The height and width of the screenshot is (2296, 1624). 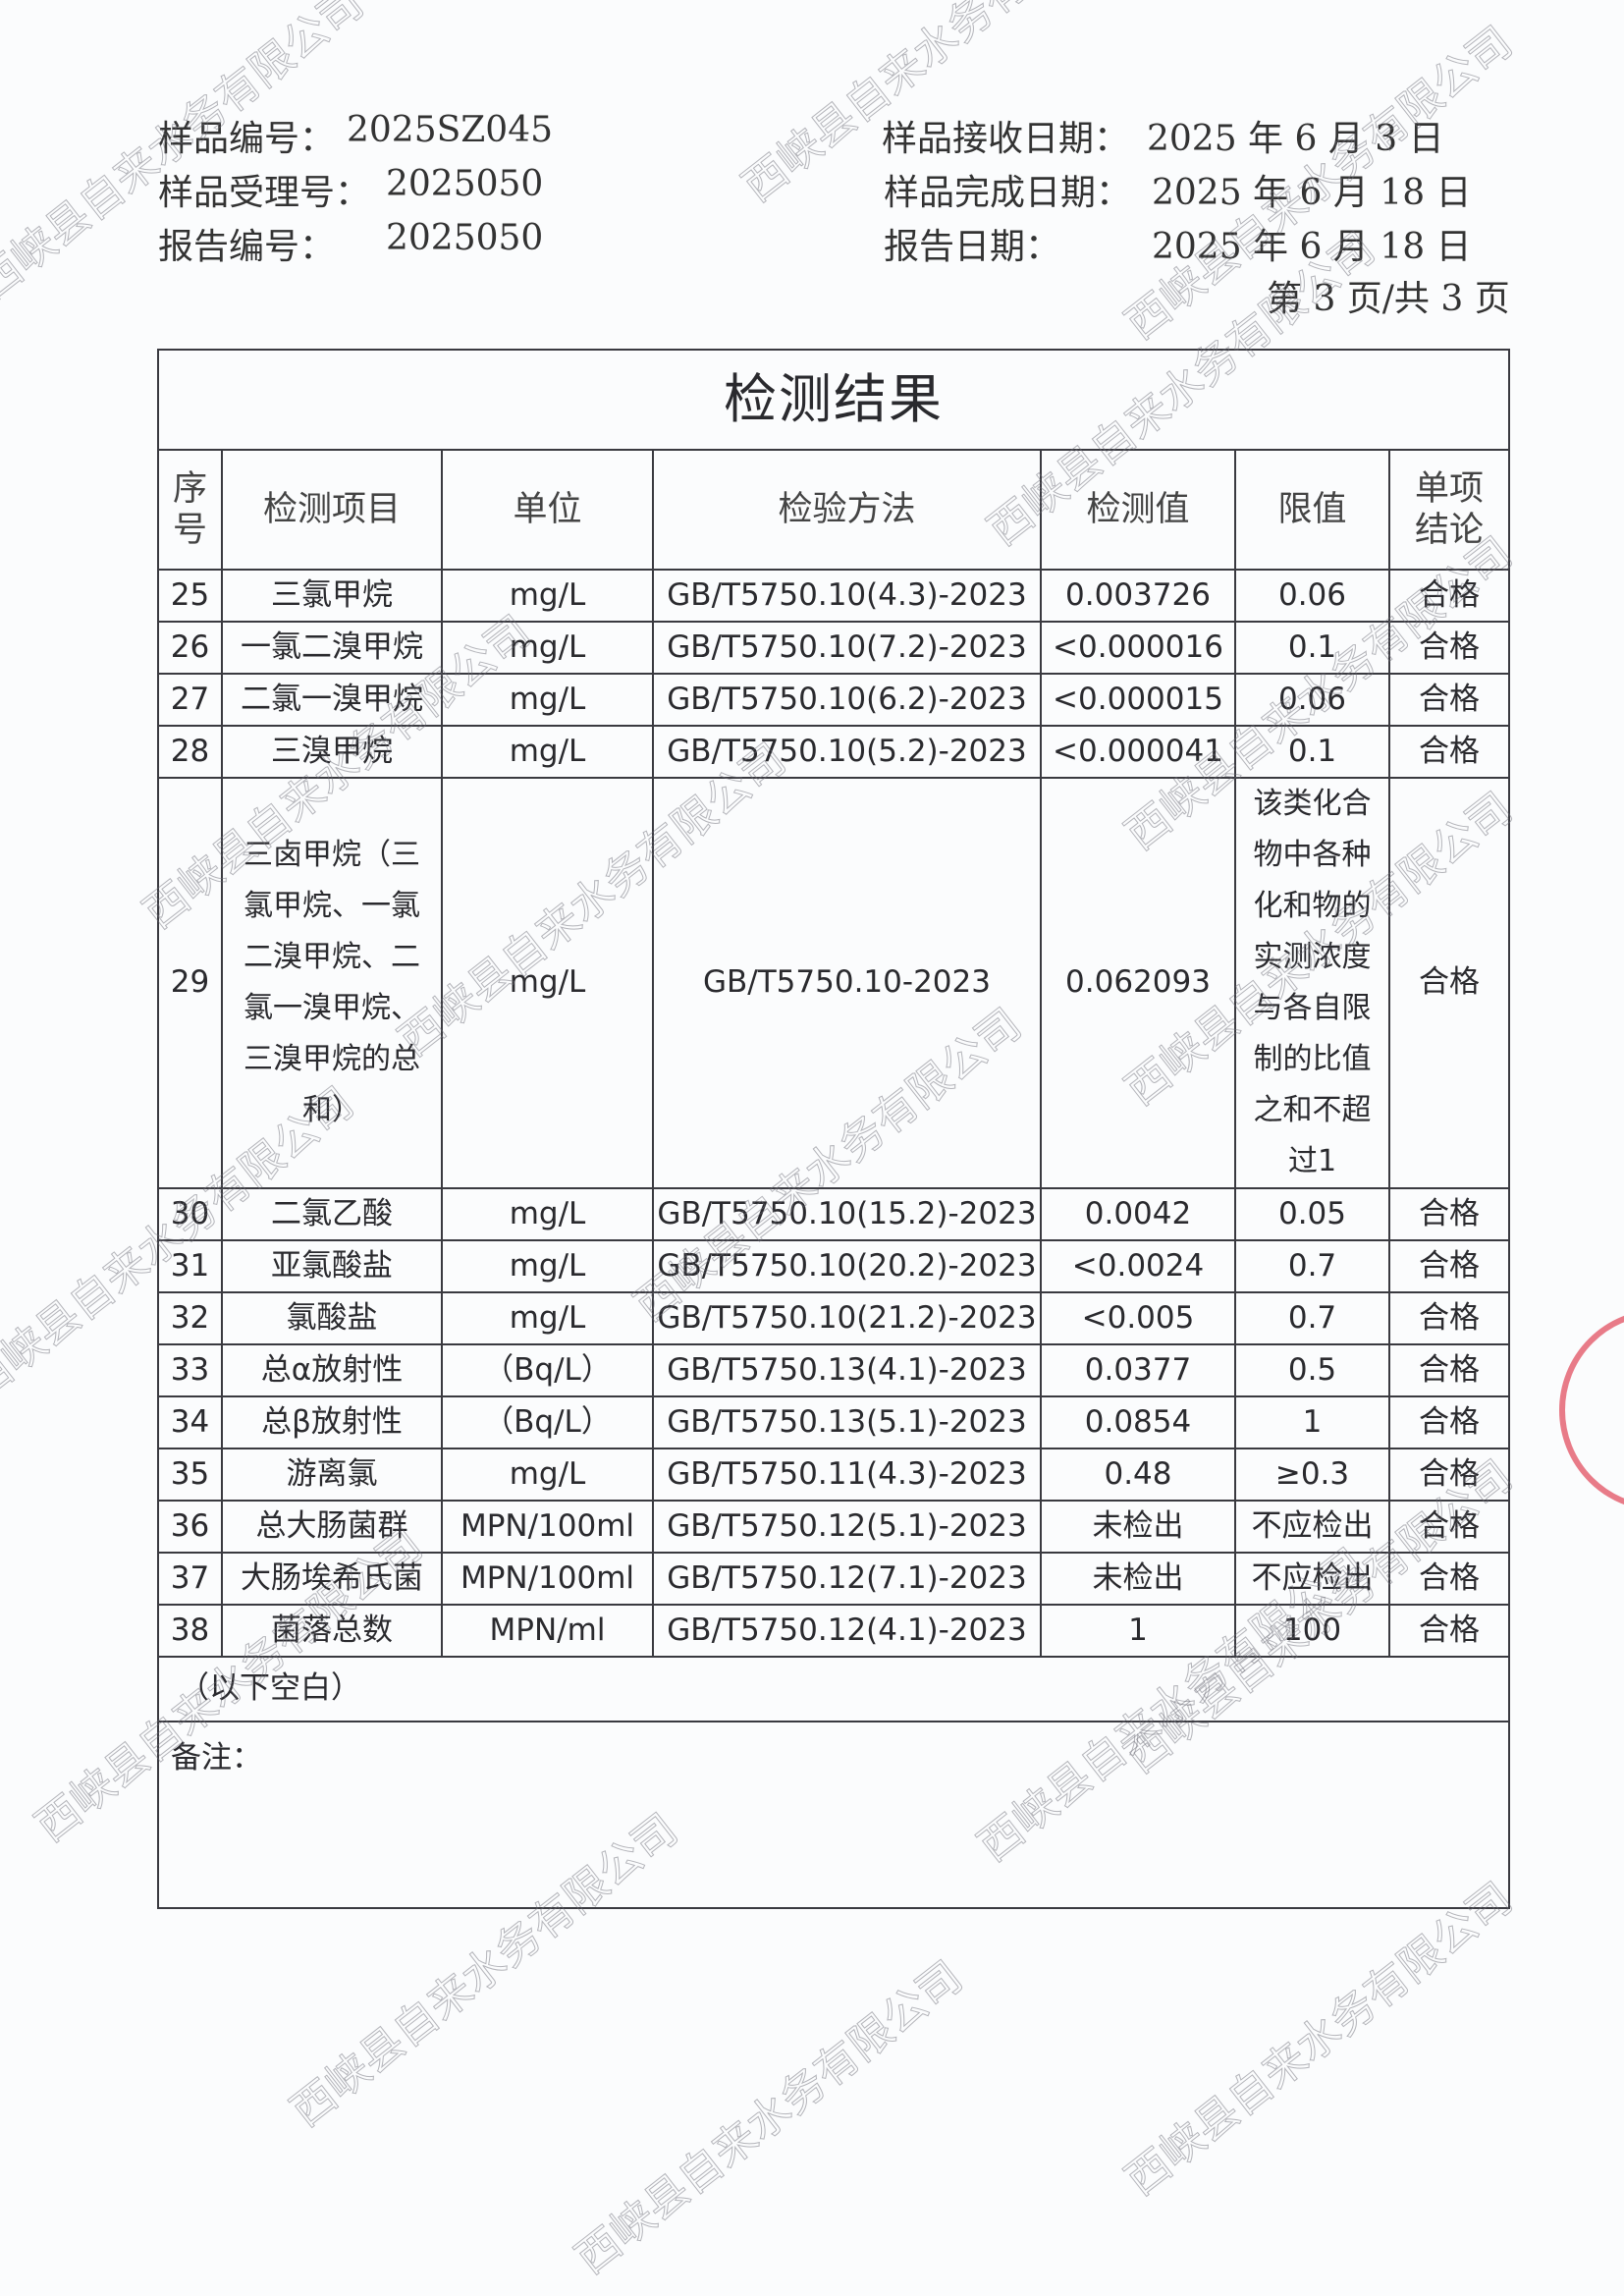 I want to click on cell-no: 30, so click(x=190, y=1214).